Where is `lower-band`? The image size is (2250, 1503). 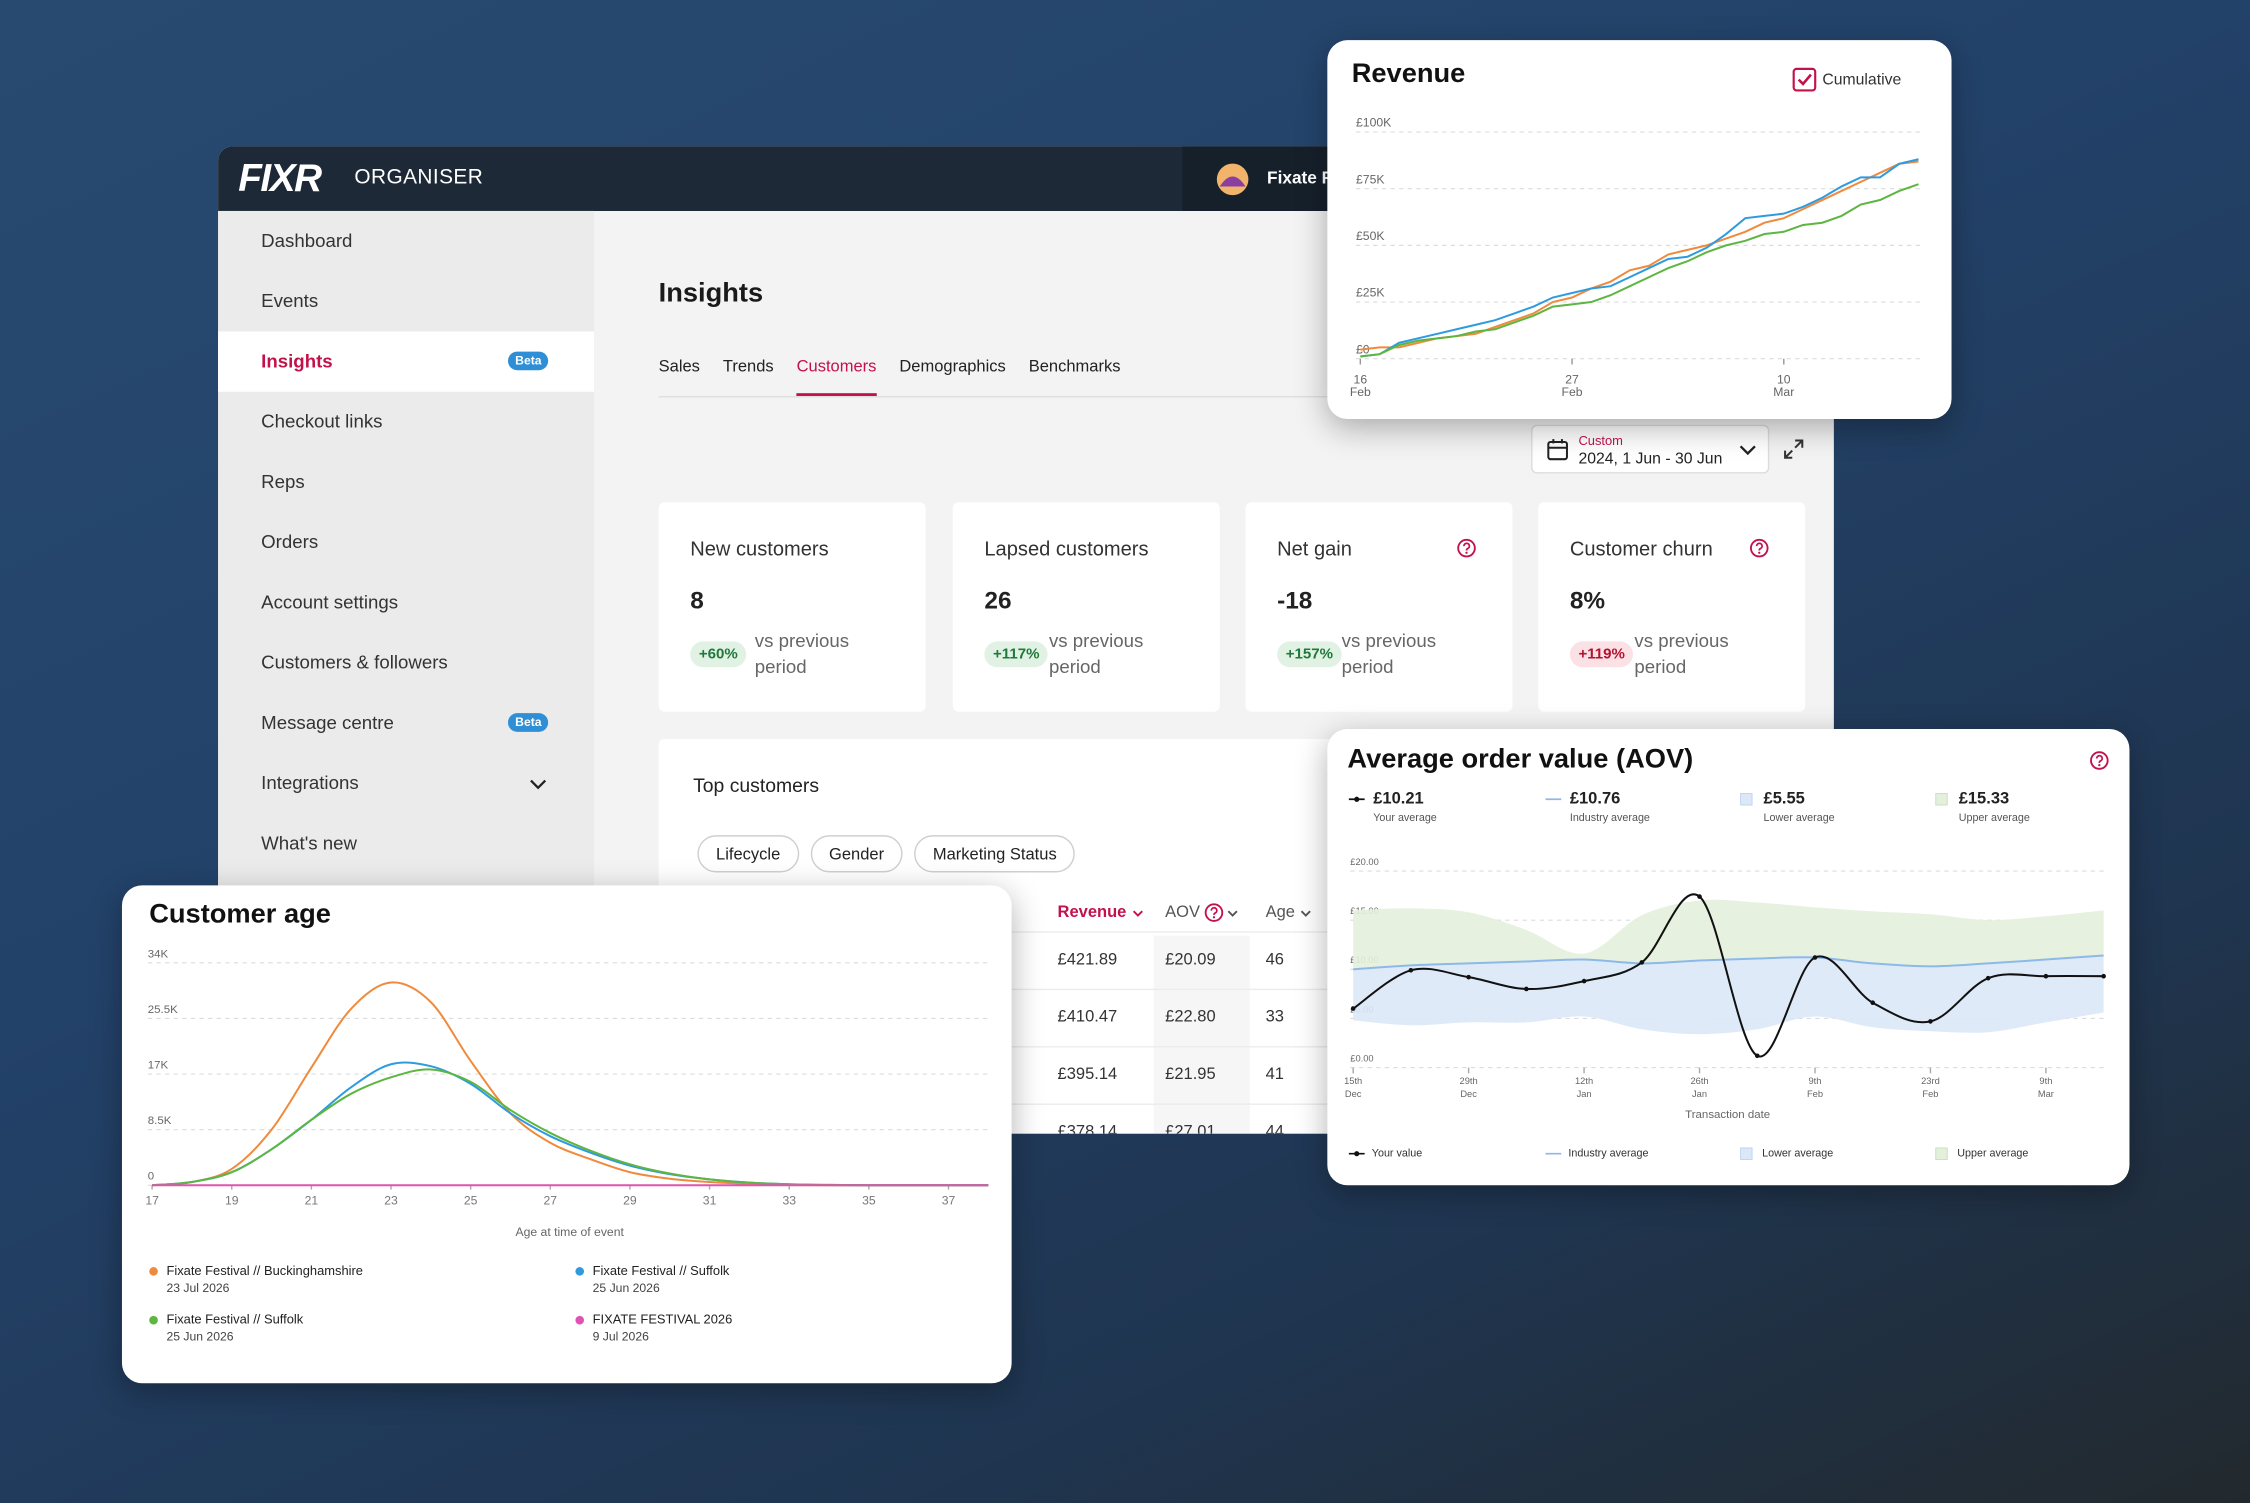 lower-band is located at coordinates (1728, 995).